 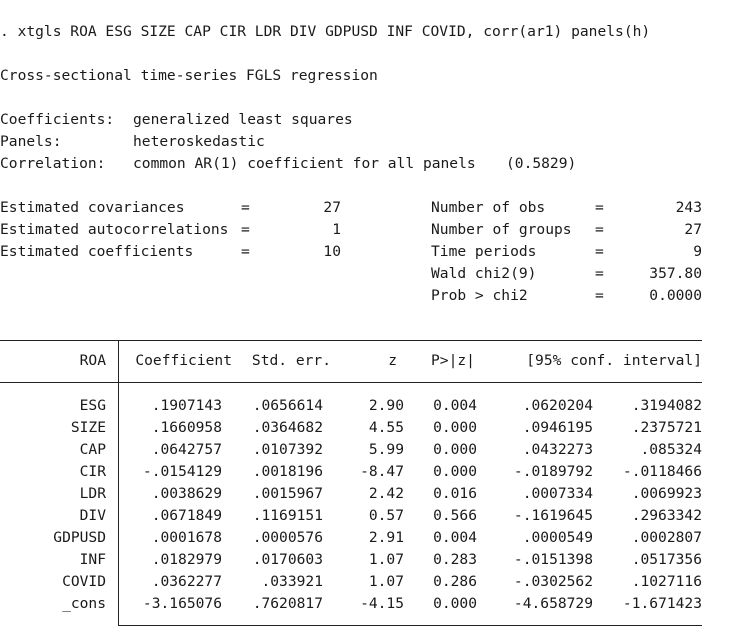 What do you see at coordinates (351, 382) in the screenshot?
I see `table-header-rule` at bounding box center [351, 382].